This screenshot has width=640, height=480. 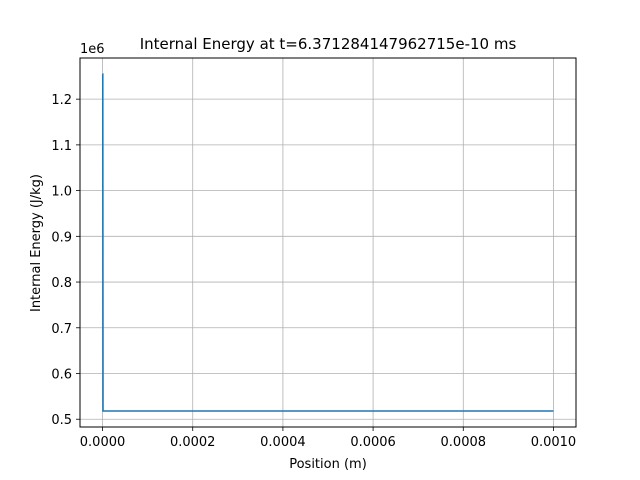 I want to click on y-tick-label: 1.1, so click(x=61, y=146).